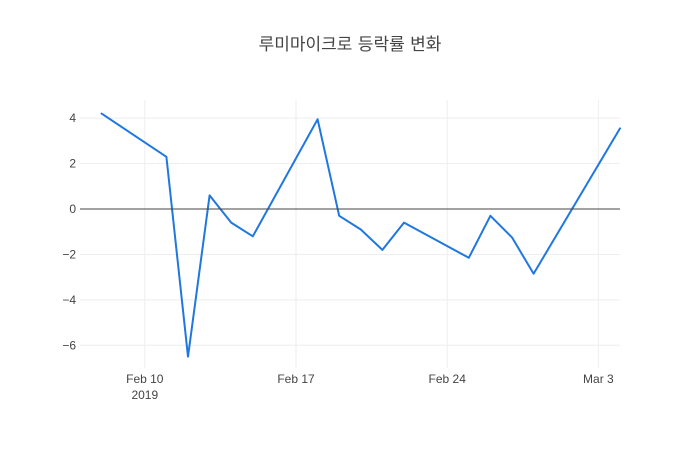 This screenshot has height=450, width=700. I want to click on y-tick-label: 0, so click(72, 209).